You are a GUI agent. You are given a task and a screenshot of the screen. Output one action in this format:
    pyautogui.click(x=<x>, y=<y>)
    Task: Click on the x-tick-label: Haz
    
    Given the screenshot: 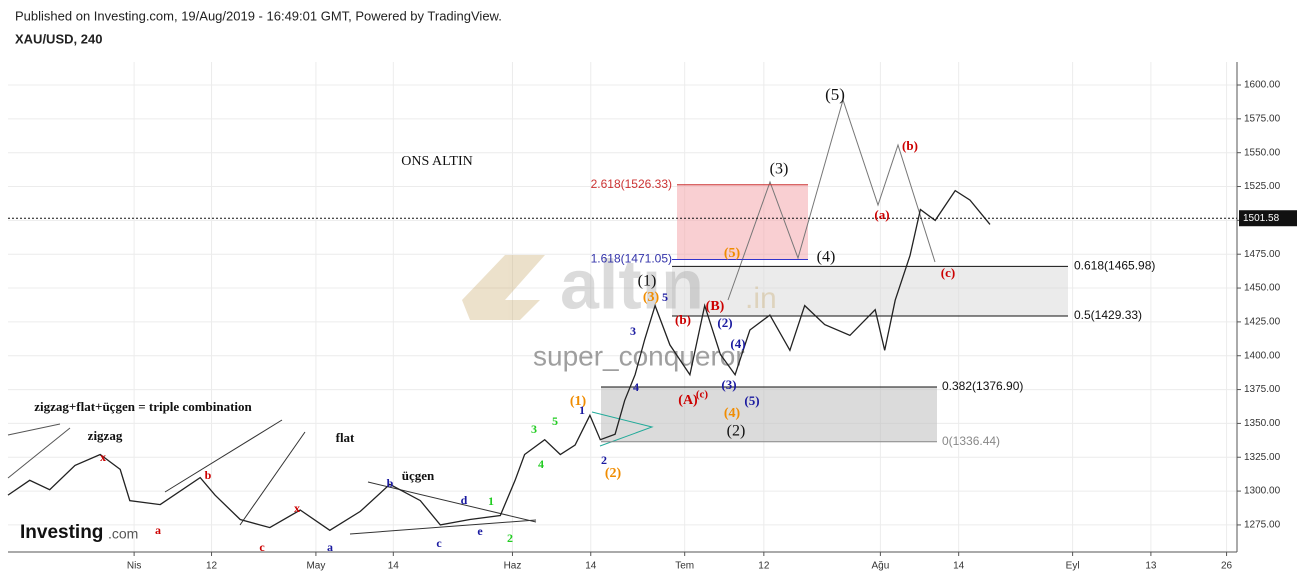 What is the action you would take?
    pyautogui.click(x=513, y=566)
    